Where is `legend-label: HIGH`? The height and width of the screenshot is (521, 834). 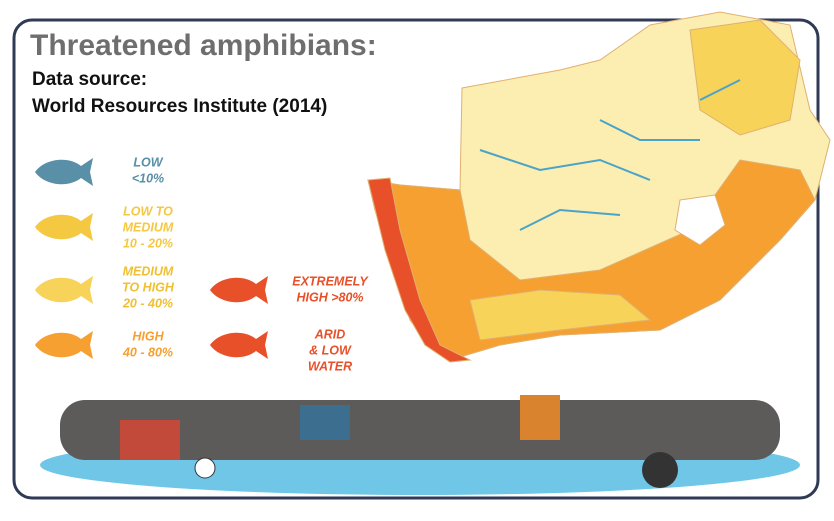 legend-label: HIGH is located at coordinates (148, 336).